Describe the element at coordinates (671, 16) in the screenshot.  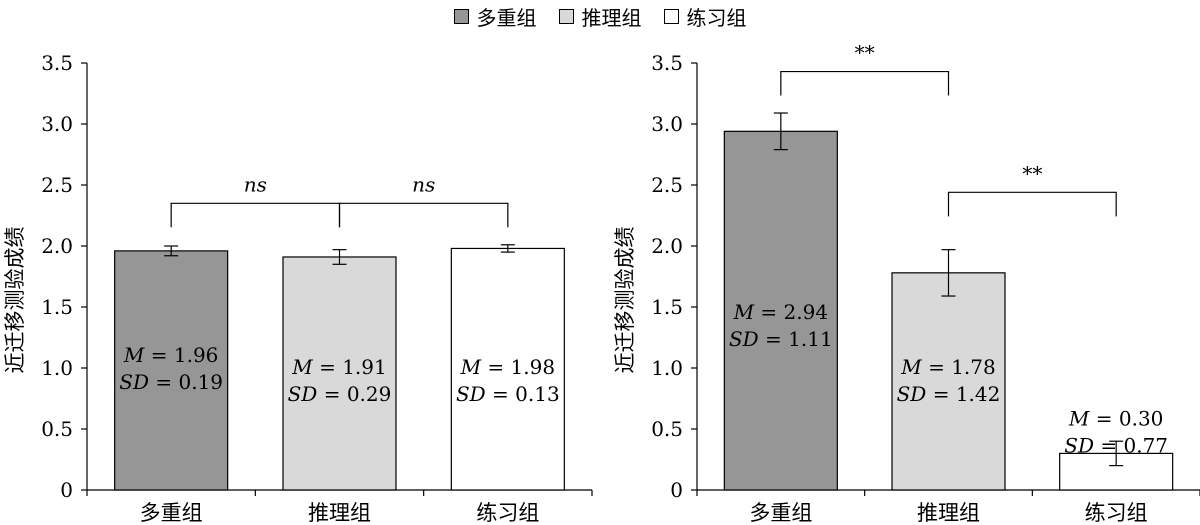
I see `legend-swatch-practice` at that location.